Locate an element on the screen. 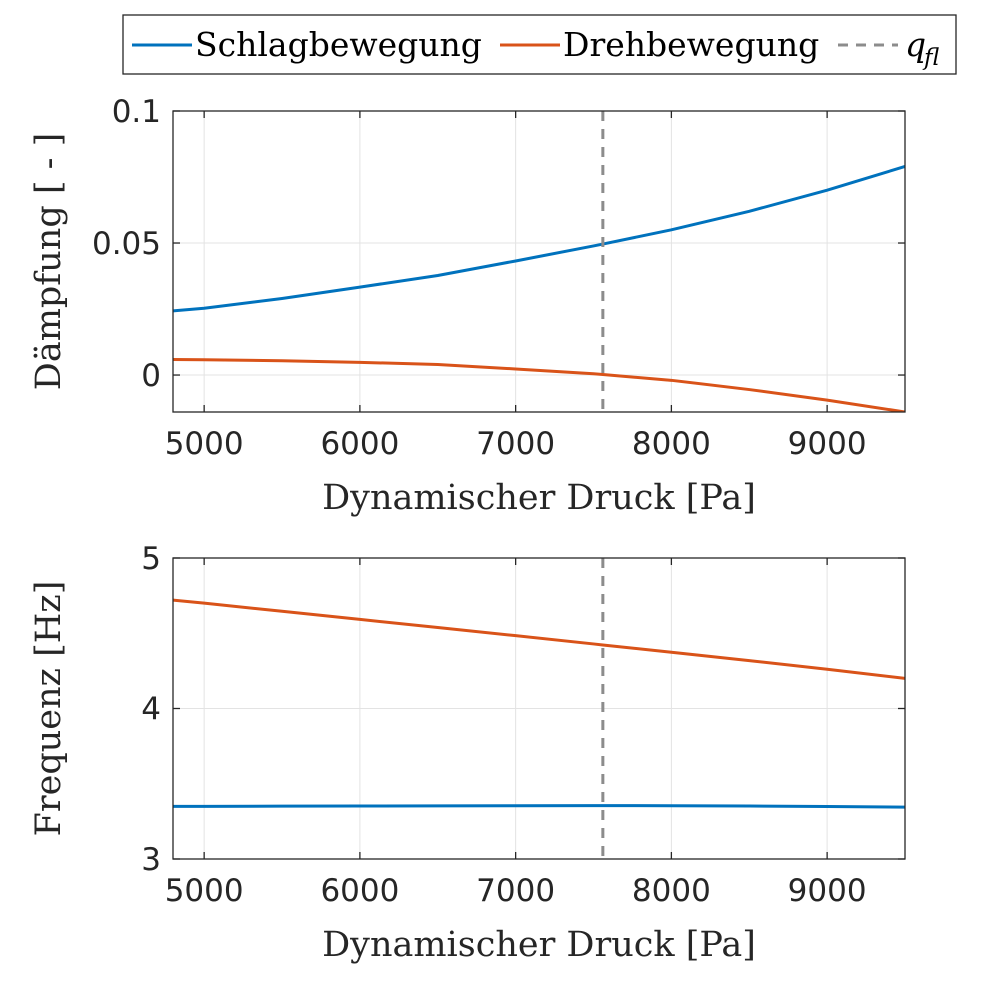 This screenshot has width=1000, height=984. y-tick-label: 0.05 is located at coordinates (126, 244).